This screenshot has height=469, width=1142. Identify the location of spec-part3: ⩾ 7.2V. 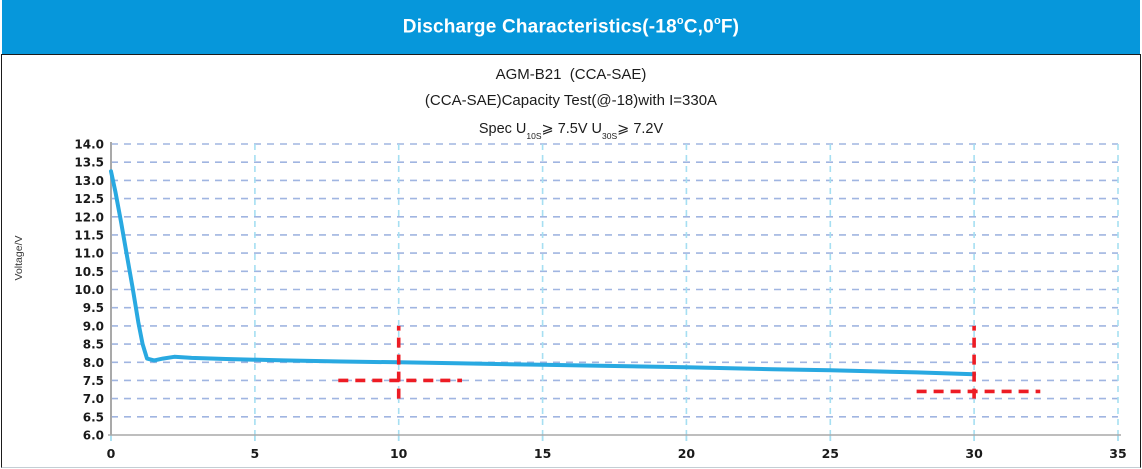
(640, 129).